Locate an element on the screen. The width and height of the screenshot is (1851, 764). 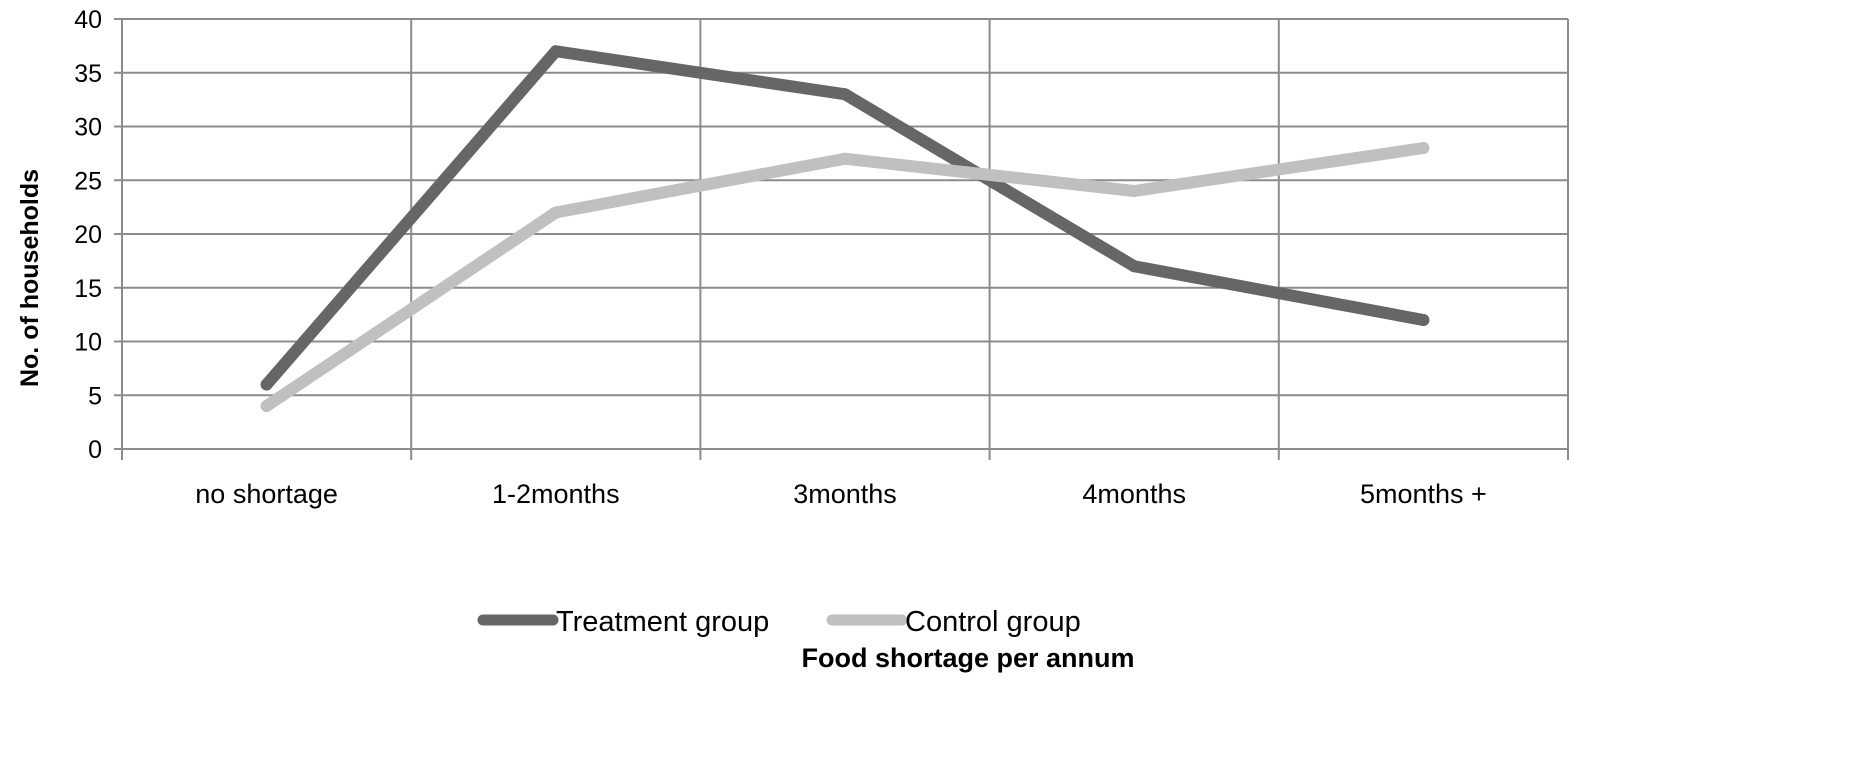
x-tick-label: 1-2months is located at coordinates (556, 494).